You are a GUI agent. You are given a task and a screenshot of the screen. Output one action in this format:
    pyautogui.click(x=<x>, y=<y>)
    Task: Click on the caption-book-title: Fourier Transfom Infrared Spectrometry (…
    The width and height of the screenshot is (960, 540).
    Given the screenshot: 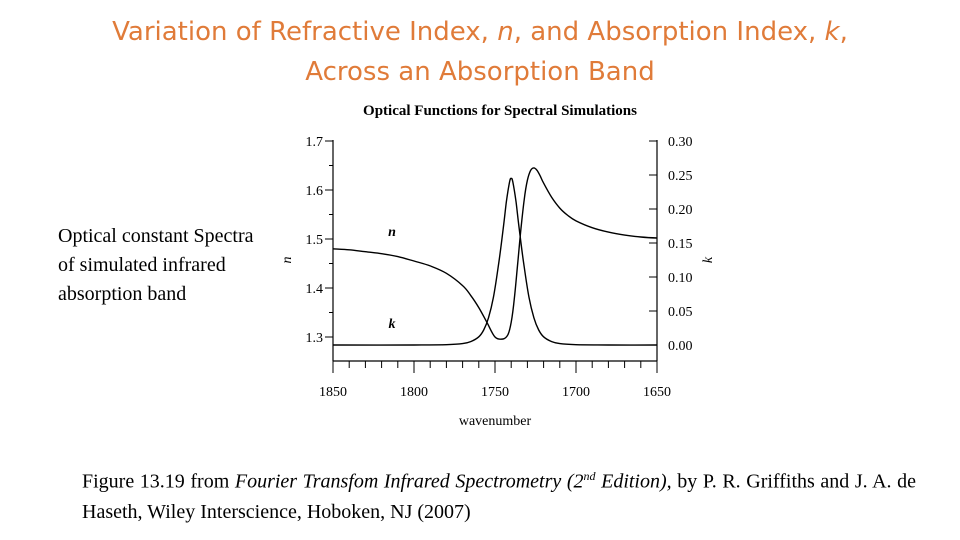 What is the action you would take?
    pyautogui.click(x=409, y=481)
    